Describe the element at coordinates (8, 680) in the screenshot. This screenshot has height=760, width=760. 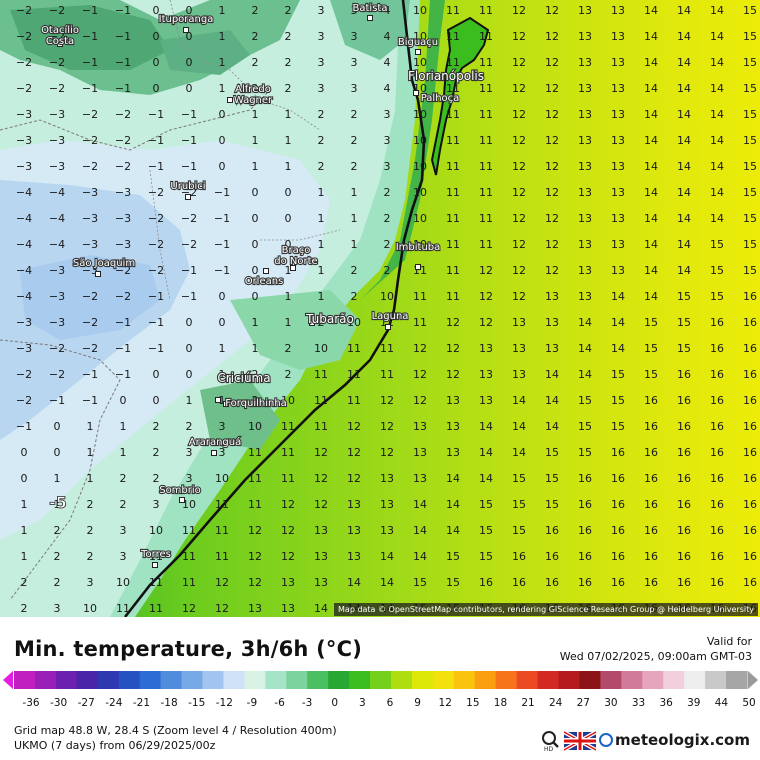
I see `scale-min-arrow` at that location.